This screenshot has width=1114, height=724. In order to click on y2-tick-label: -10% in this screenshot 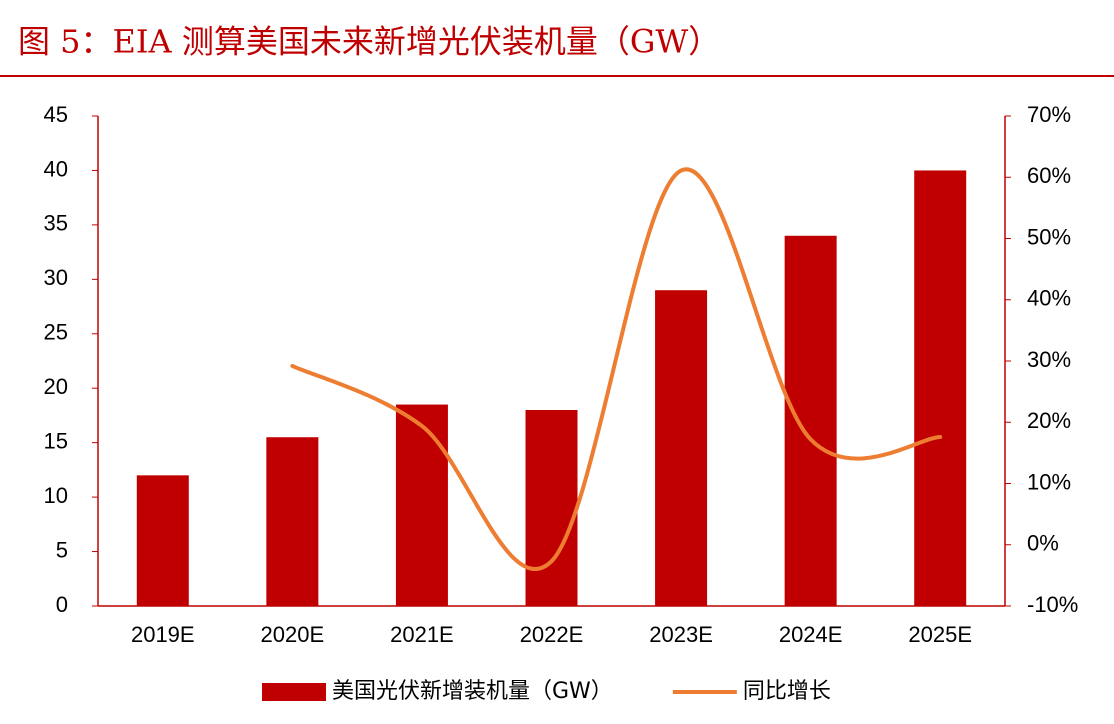, I will do `click(1052, 604)`.